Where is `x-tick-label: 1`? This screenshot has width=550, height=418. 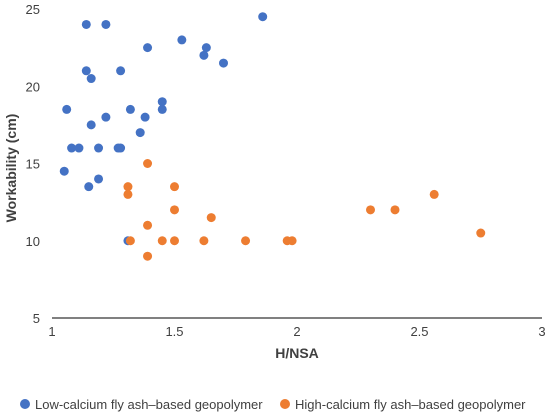
x-tick-label: 1 is located at coordinates (51, 331).